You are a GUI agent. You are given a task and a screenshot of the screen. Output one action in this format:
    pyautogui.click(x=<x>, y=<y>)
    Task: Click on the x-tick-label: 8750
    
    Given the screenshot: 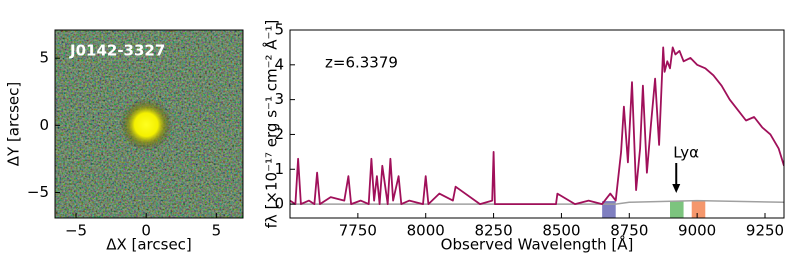 What is the action you would take?
    pyautogui.click(x=629, y=231)
    